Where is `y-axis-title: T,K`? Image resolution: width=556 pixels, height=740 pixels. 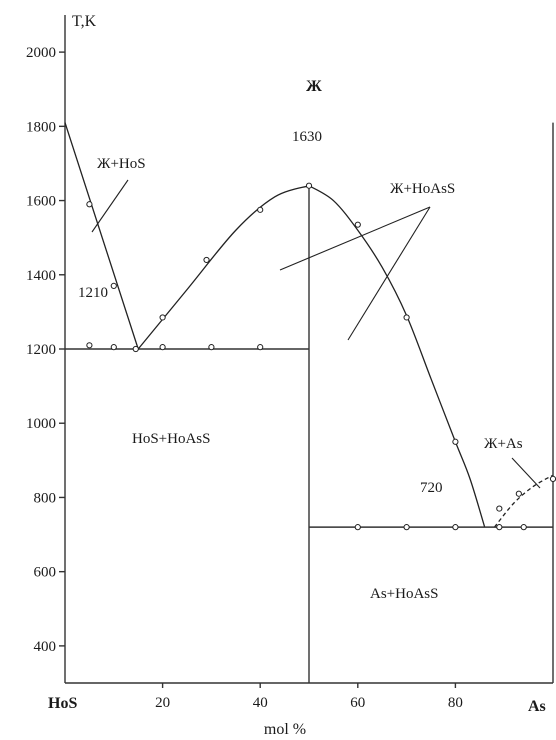
y-axis-title: T,K is located at coordinates (84, 21).